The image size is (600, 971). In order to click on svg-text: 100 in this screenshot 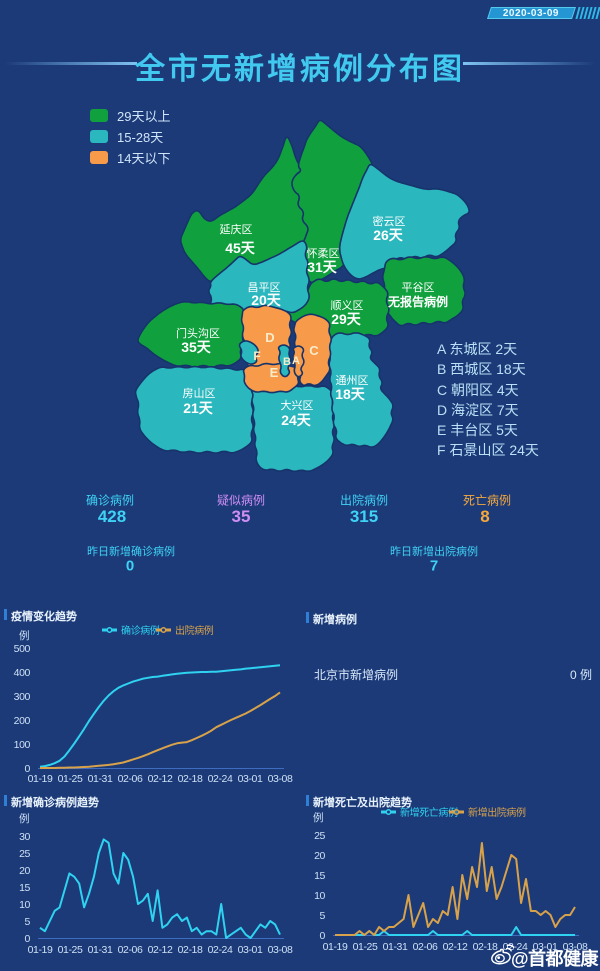, I will do `click(22, 745)`.